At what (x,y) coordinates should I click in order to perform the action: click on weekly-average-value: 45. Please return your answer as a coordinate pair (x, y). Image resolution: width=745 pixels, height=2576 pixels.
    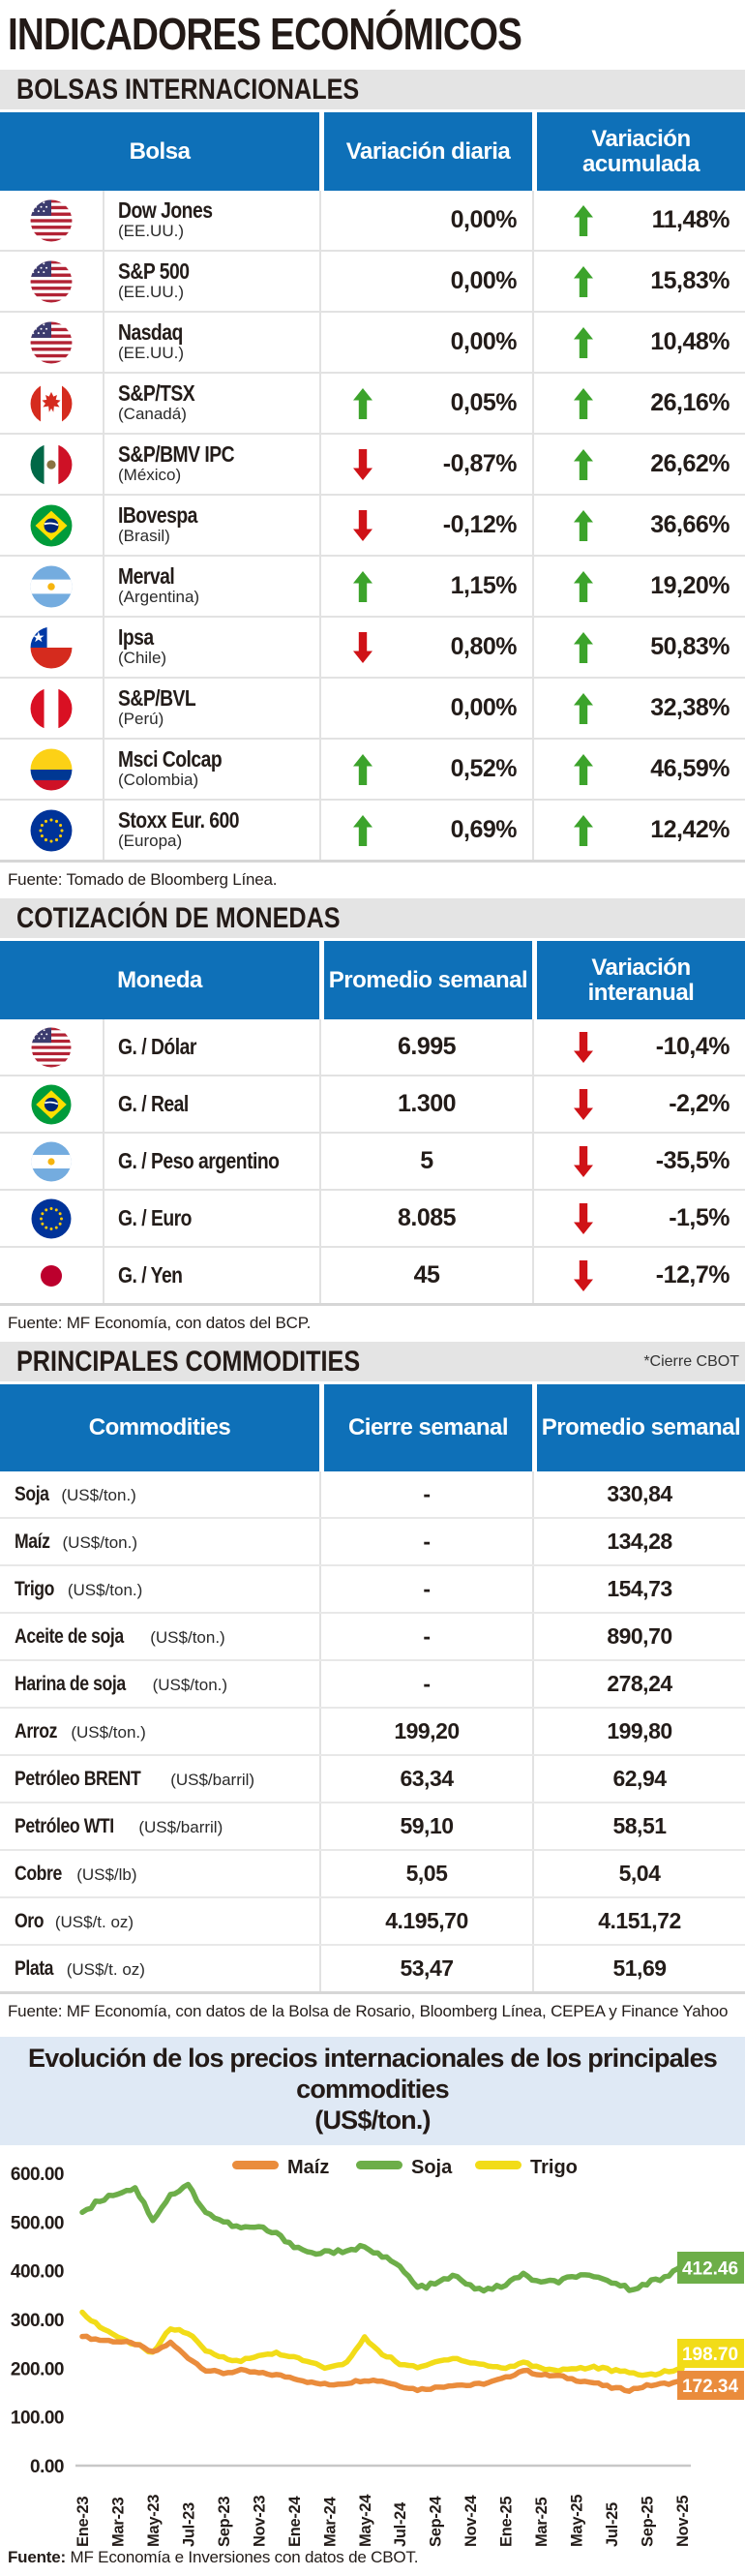
    Looking at the image, I should click on (427, 1274).